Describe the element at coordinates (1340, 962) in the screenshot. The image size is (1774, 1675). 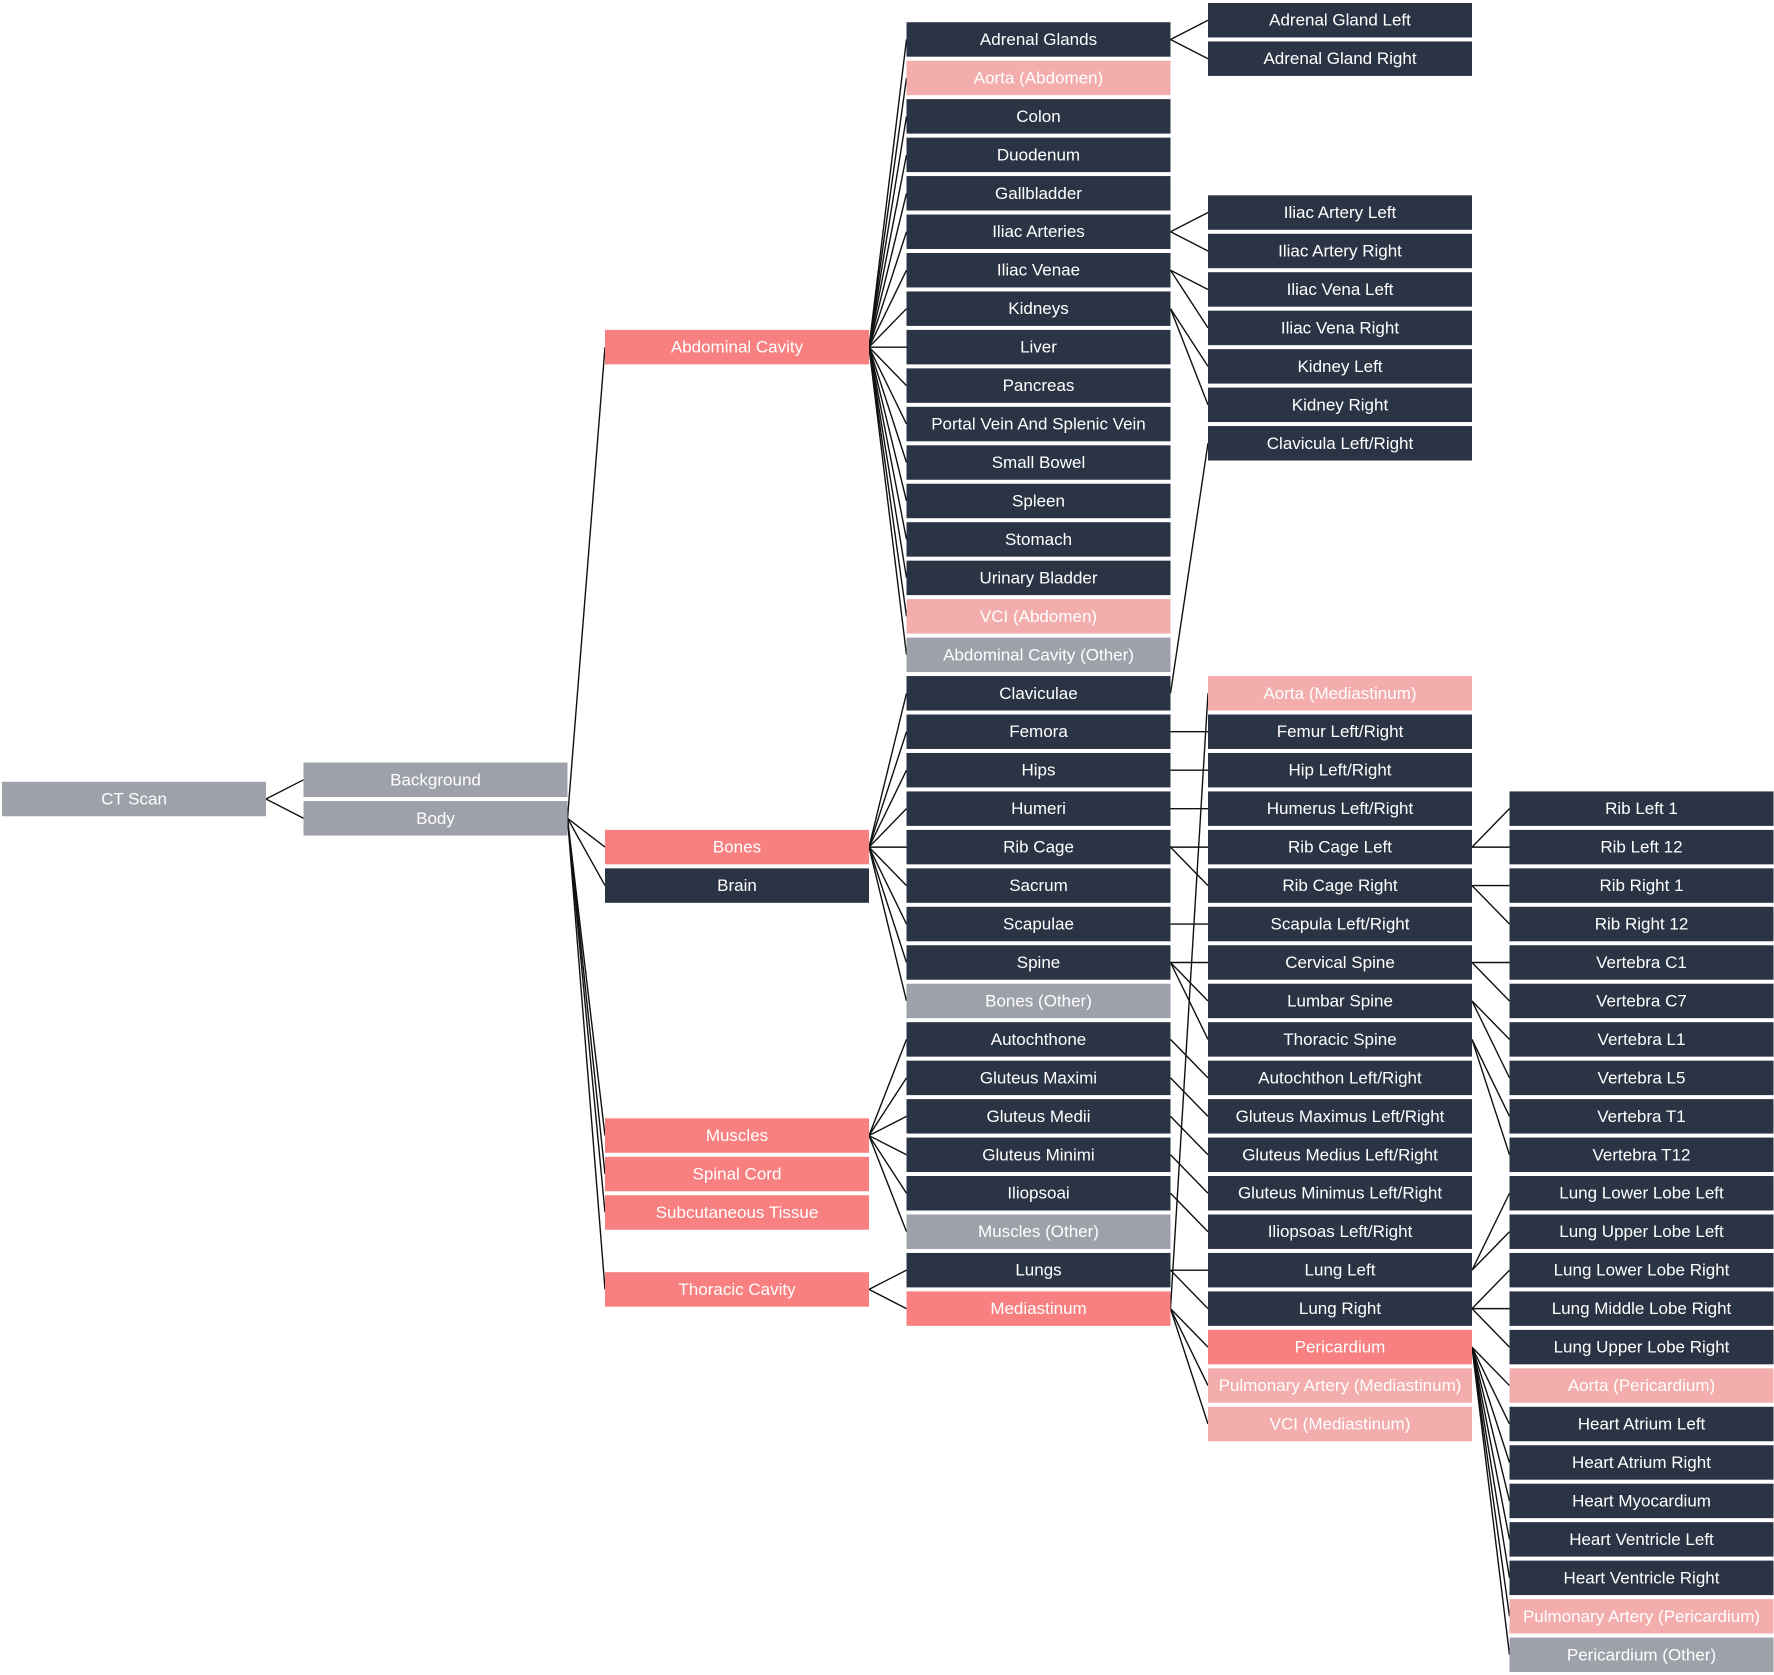
I see `node-label: Cervical Spine` at that location.